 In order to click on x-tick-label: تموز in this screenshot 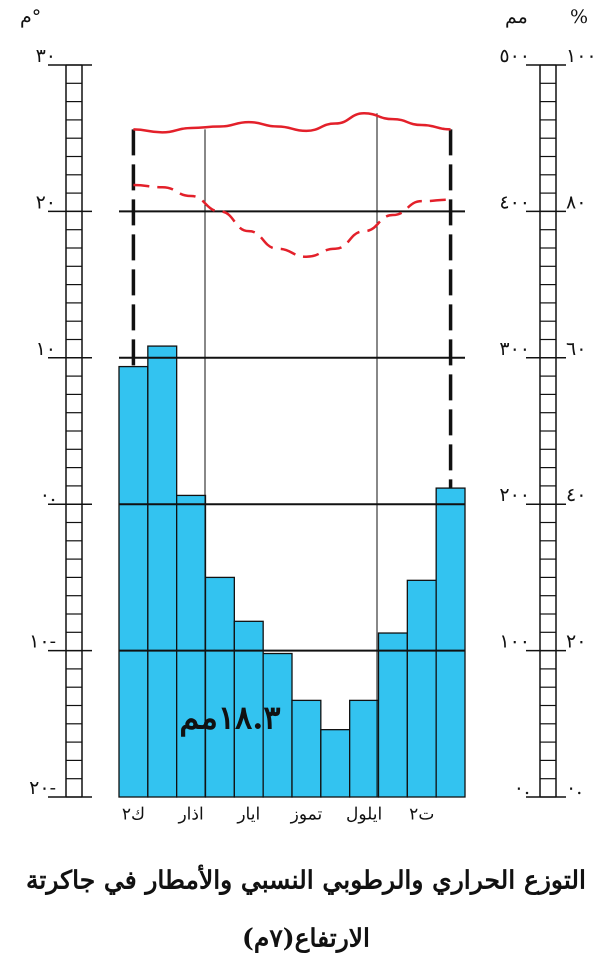, I will do `click(306, 815)`.